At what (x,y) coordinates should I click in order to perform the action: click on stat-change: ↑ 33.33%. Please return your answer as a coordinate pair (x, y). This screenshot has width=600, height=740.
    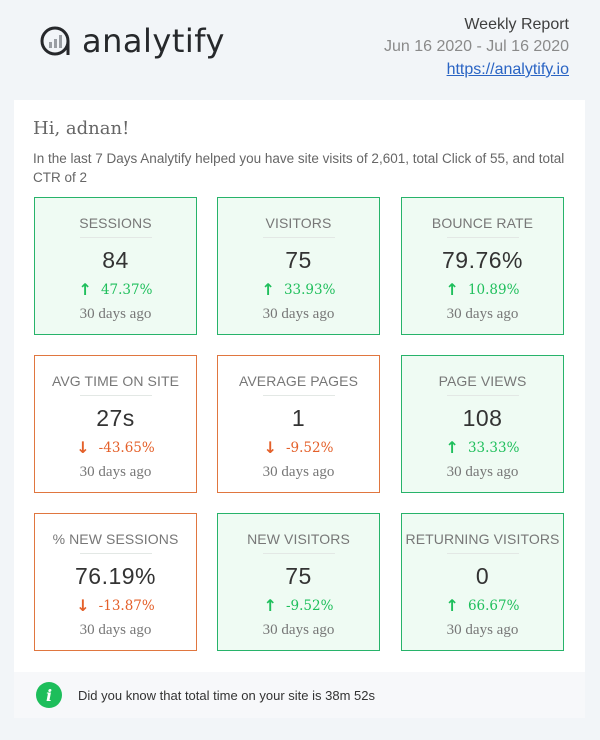
    Looking at the image, I should click on (482, 448).